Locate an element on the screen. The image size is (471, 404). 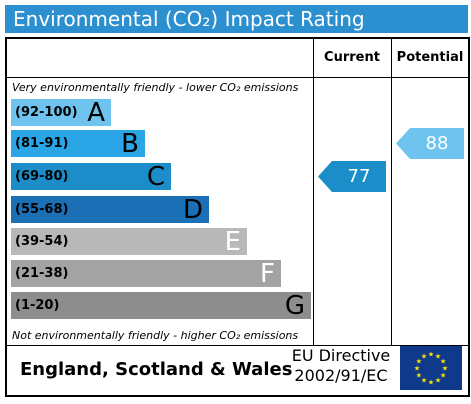
current-arrow-polygon is located at coordinates (352, 176).